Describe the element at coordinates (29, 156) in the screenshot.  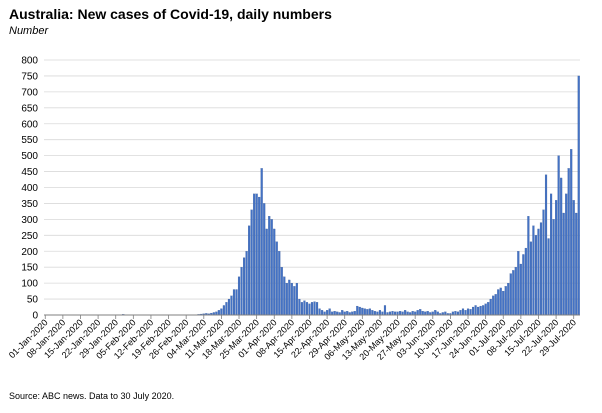
I see `y-tick-label: 500` at that location.